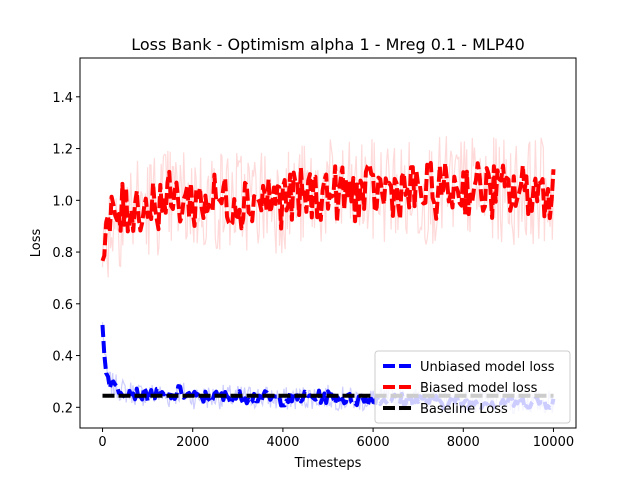 The height and width of the screenshot is (480, 640). What do you see at coordinates (328, 367) in the screenshot?
I see `series-0-line` at bounding box center [328, 367].